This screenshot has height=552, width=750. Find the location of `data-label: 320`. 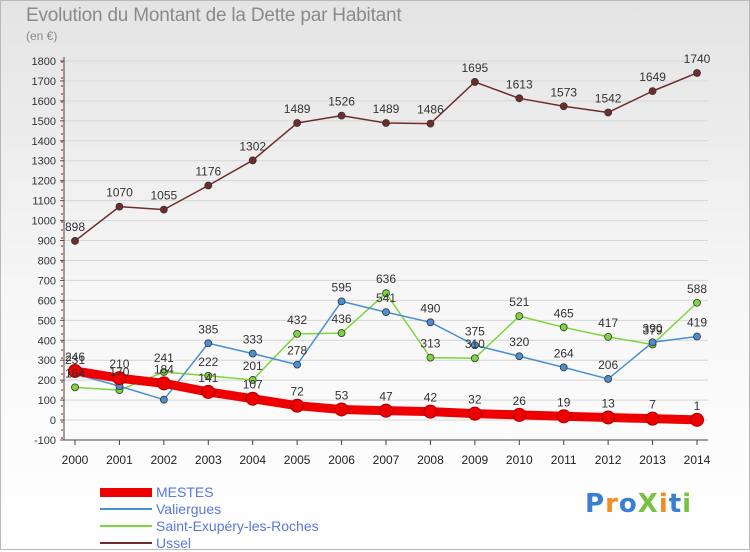

data-label: 320 is located at coordinates (519, 342).